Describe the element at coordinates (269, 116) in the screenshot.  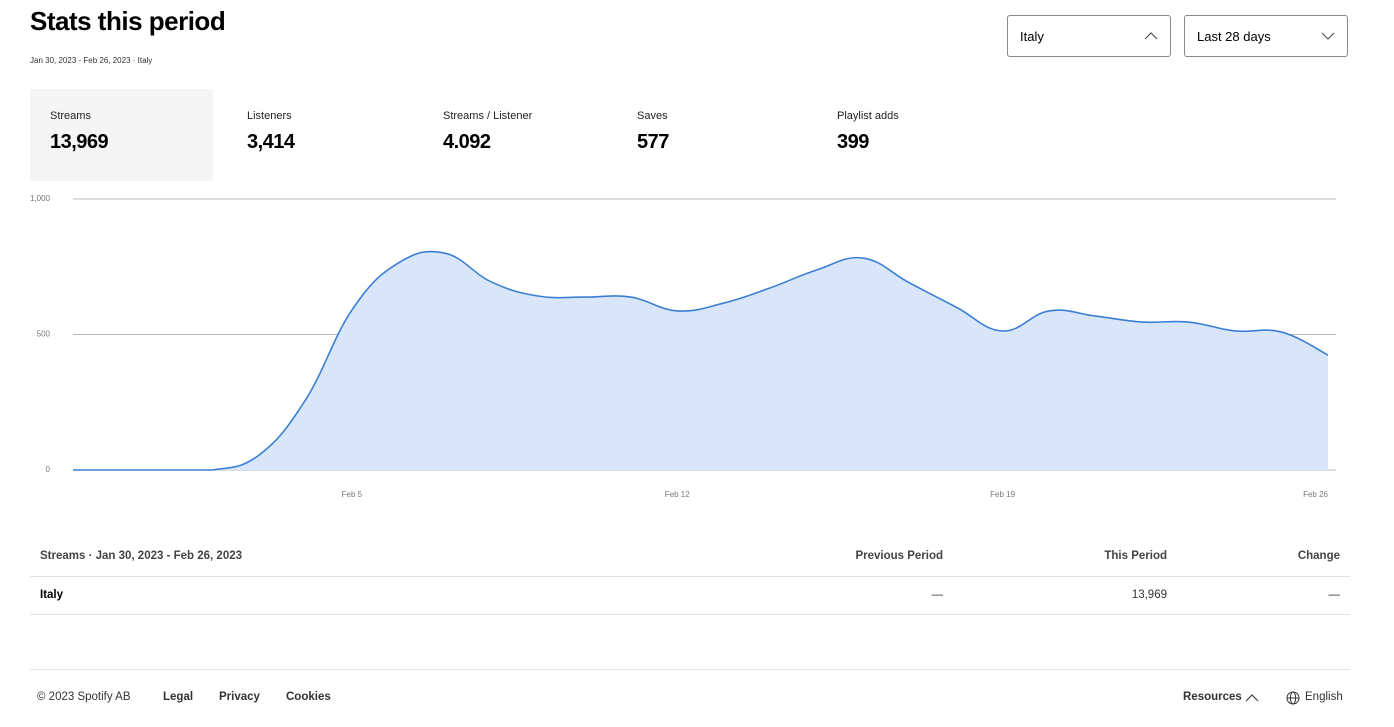
I see `metric-label: Listeners` at that location.